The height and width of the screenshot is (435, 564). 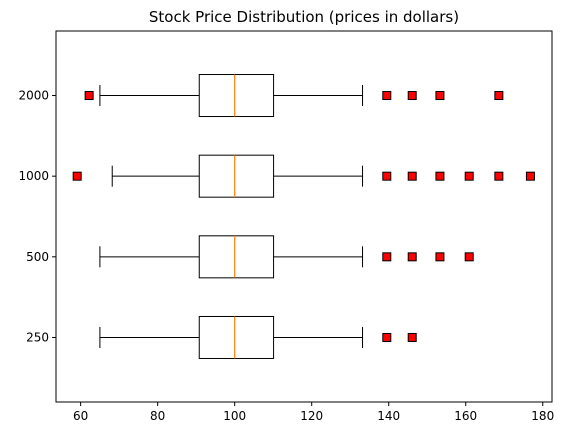 I want to click on y-tick-label: 2000, so click(x=33, y=96).